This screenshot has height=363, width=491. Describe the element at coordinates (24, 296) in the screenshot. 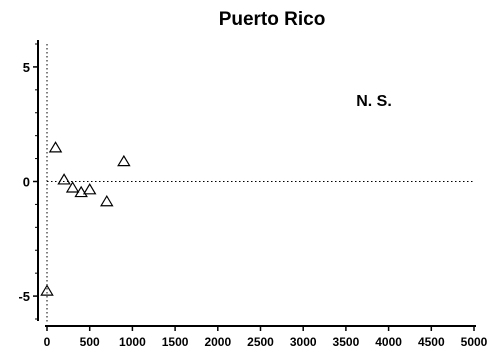

I see `y-tick-label: -5` at that location.